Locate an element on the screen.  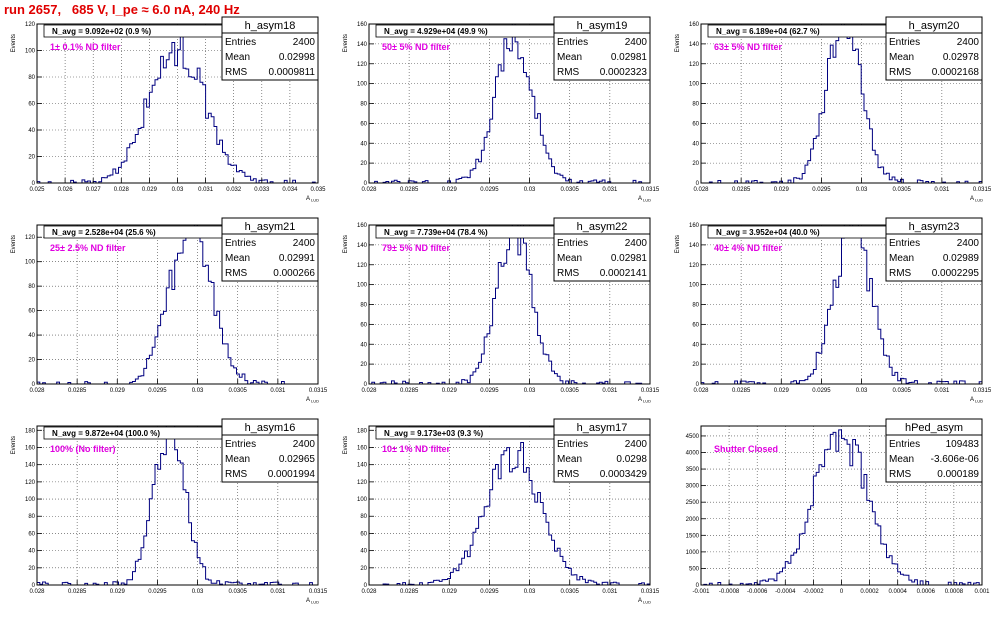
stats-value: 0.0298 is located at coordinates (631, 459).